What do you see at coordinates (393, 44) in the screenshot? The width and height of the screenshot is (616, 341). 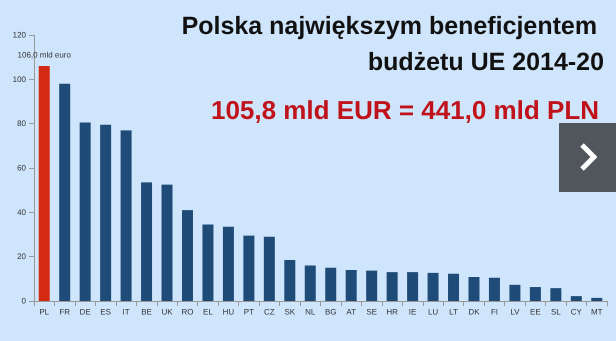 I see `chart-title: Polska największym beneficjentem budżetu UE 2014-20` at bounding box center [393, 44].